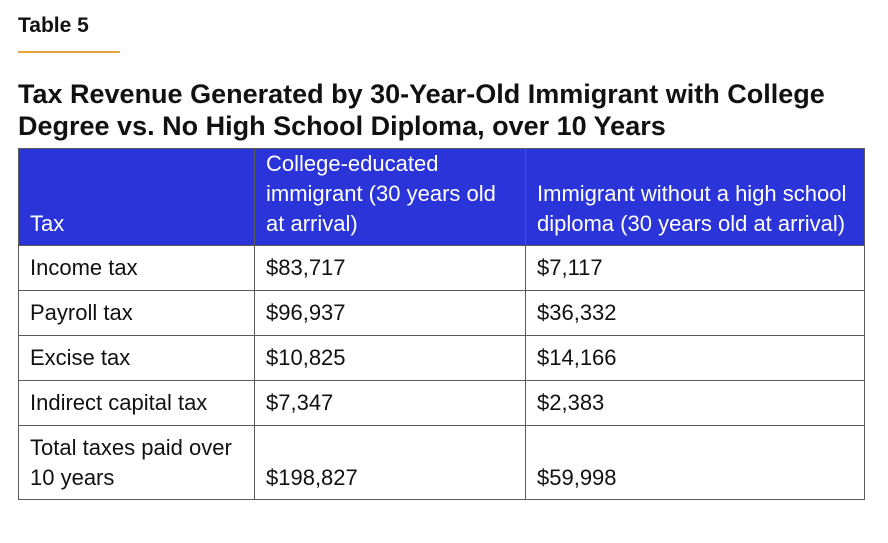  I want to click on college-value-cell: $96,937, so click(390, 313).